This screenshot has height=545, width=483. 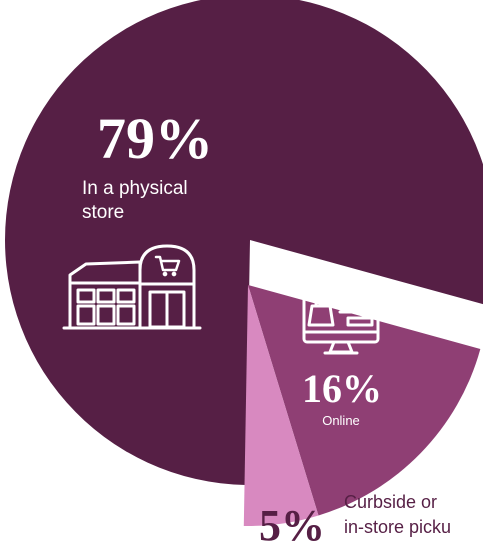 I want to click on slice-percent-online: 16%, so click(x=342, y=388).